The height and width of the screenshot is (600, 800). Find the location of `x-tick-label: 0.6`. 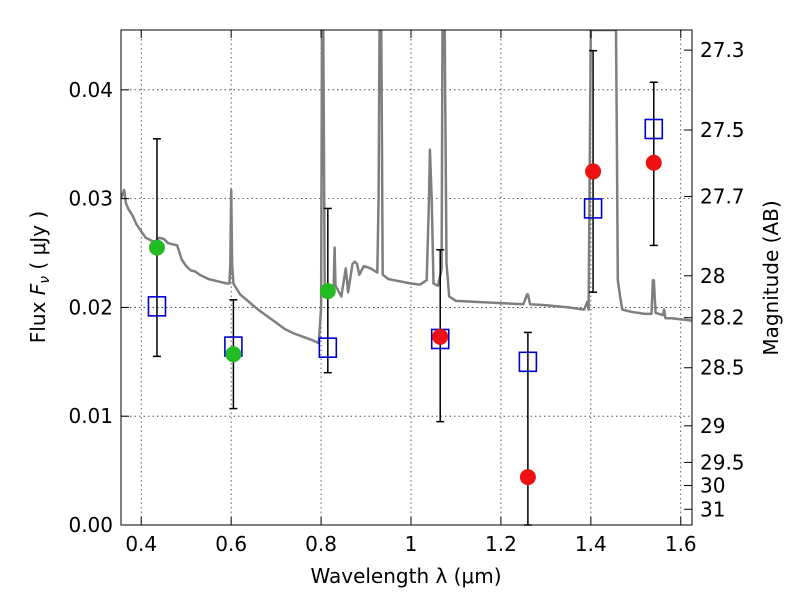

x-tick-label: 0.6 is located at coordinates (231, 544).